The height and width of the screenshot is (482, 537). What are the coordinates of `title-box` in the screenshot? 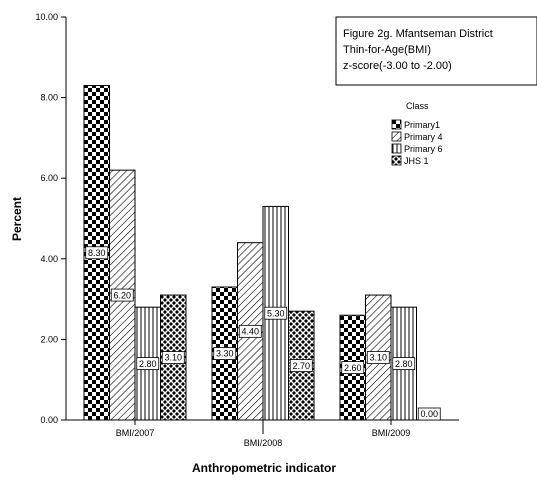 It's located at (436, 51).